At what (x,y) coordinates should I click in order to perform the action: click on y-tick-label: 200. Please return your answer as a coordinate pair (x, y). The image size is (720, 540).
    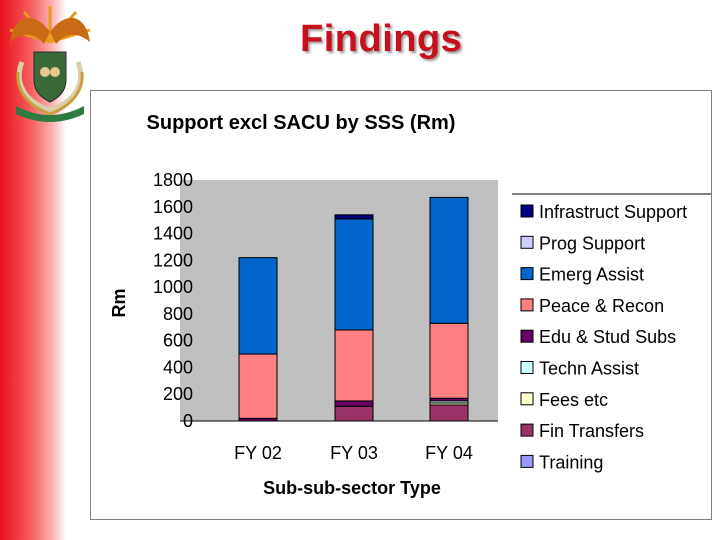
    Looking at the image, I should click on (178, 394).